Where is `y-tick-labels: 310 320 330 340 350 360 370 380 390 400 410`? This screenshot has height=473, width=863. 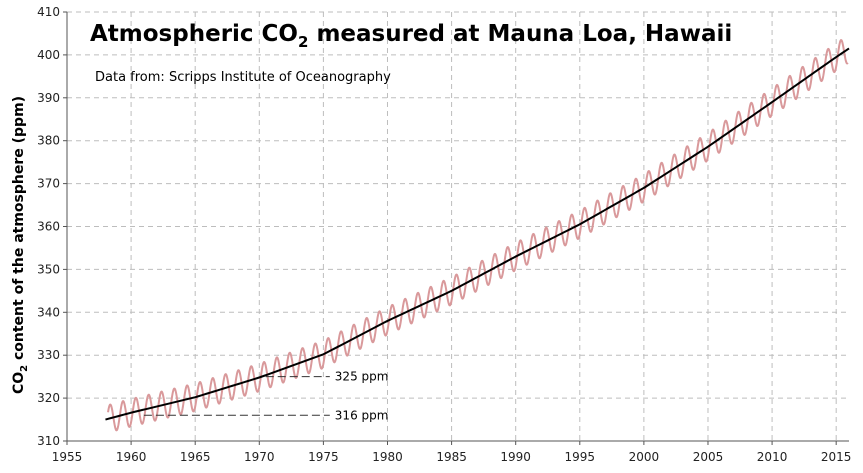 y-tick-labels: 310 320 330 340 350 360 370 380 390 400 410 is located at coordinates (48, 226).